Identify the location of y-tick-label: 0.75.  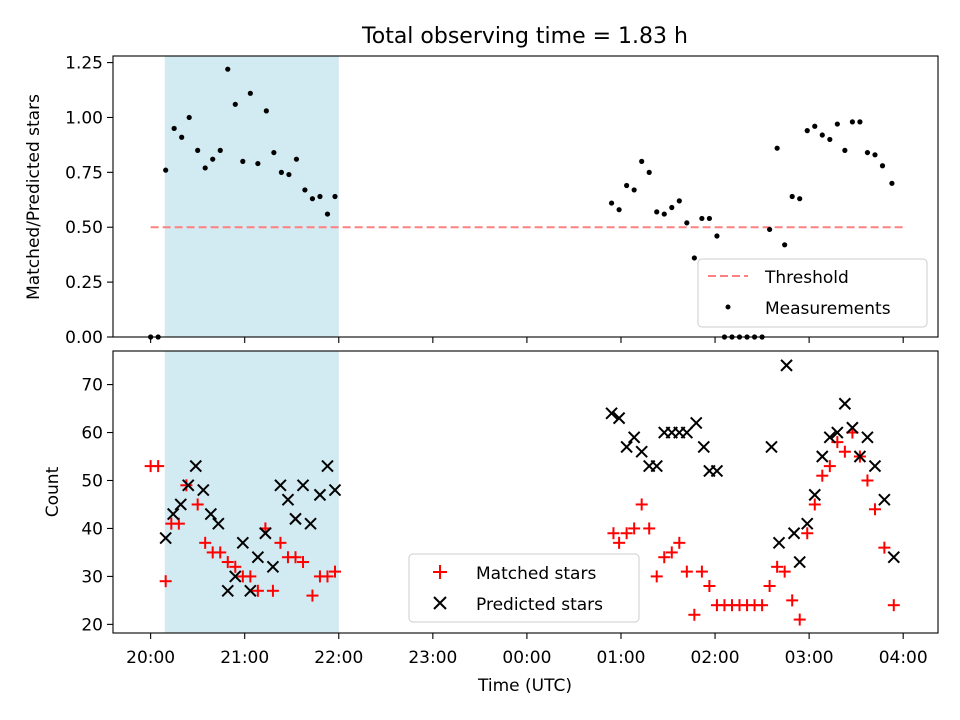
(84, 173).